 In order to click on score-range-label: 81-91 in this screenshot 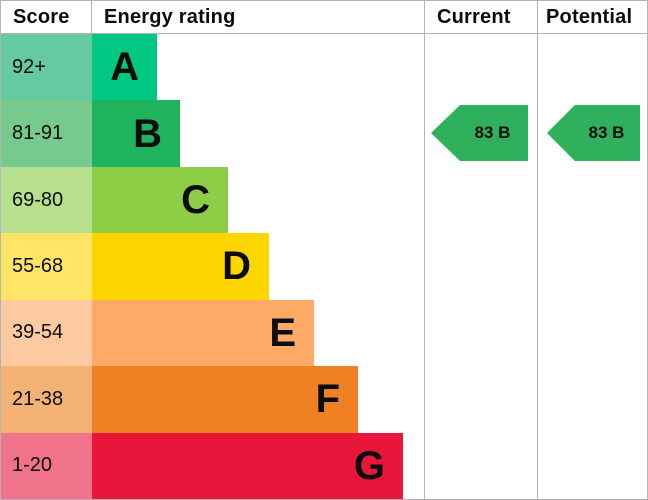, I will do `click(38, 133)`.